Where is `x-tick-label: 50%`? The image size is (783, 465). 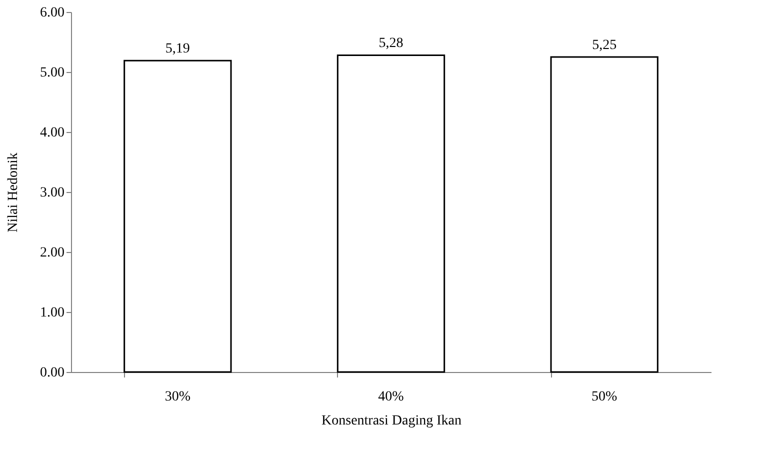
x-tick-label: 50% is located at coordinates (604, 397).